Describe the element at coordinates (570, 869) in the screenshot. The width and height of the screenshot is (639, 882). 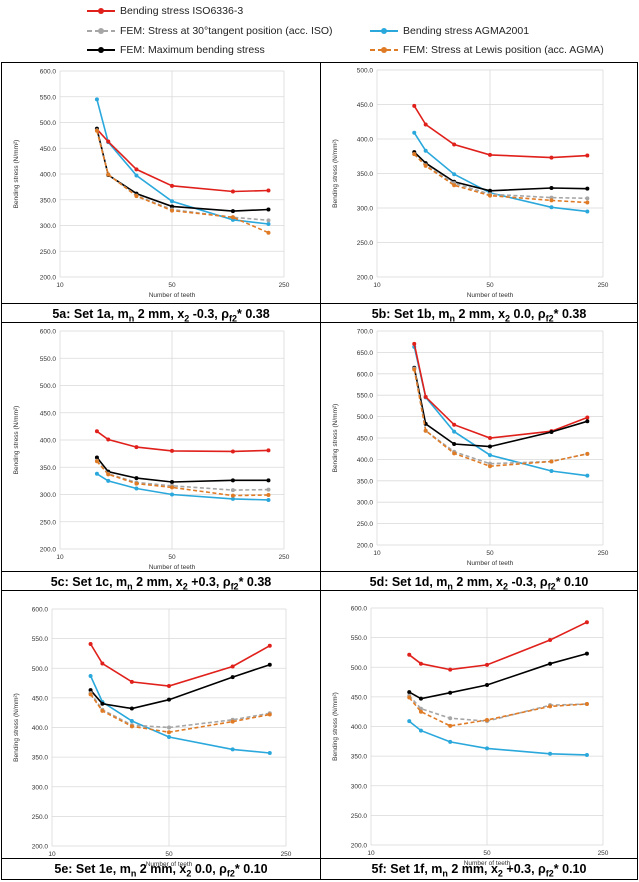
I see `caption-part-rho_val: * 0.10` at that location.